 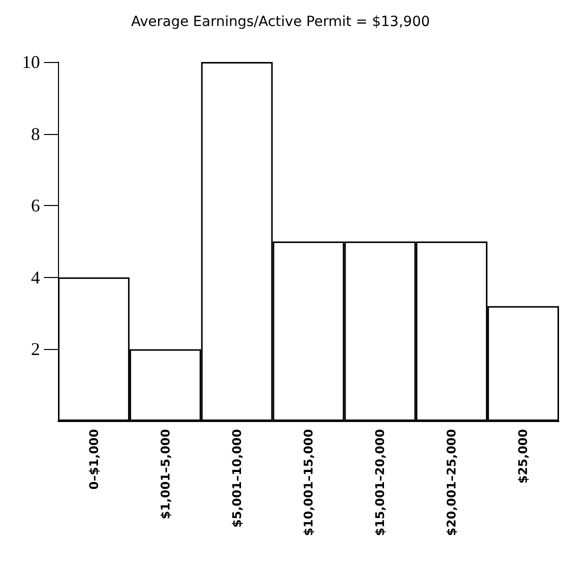 What do you see at coordinates (35, 277) in the screenshot?
I see `y-tick-label: 4` at bounding box center [35, 277].